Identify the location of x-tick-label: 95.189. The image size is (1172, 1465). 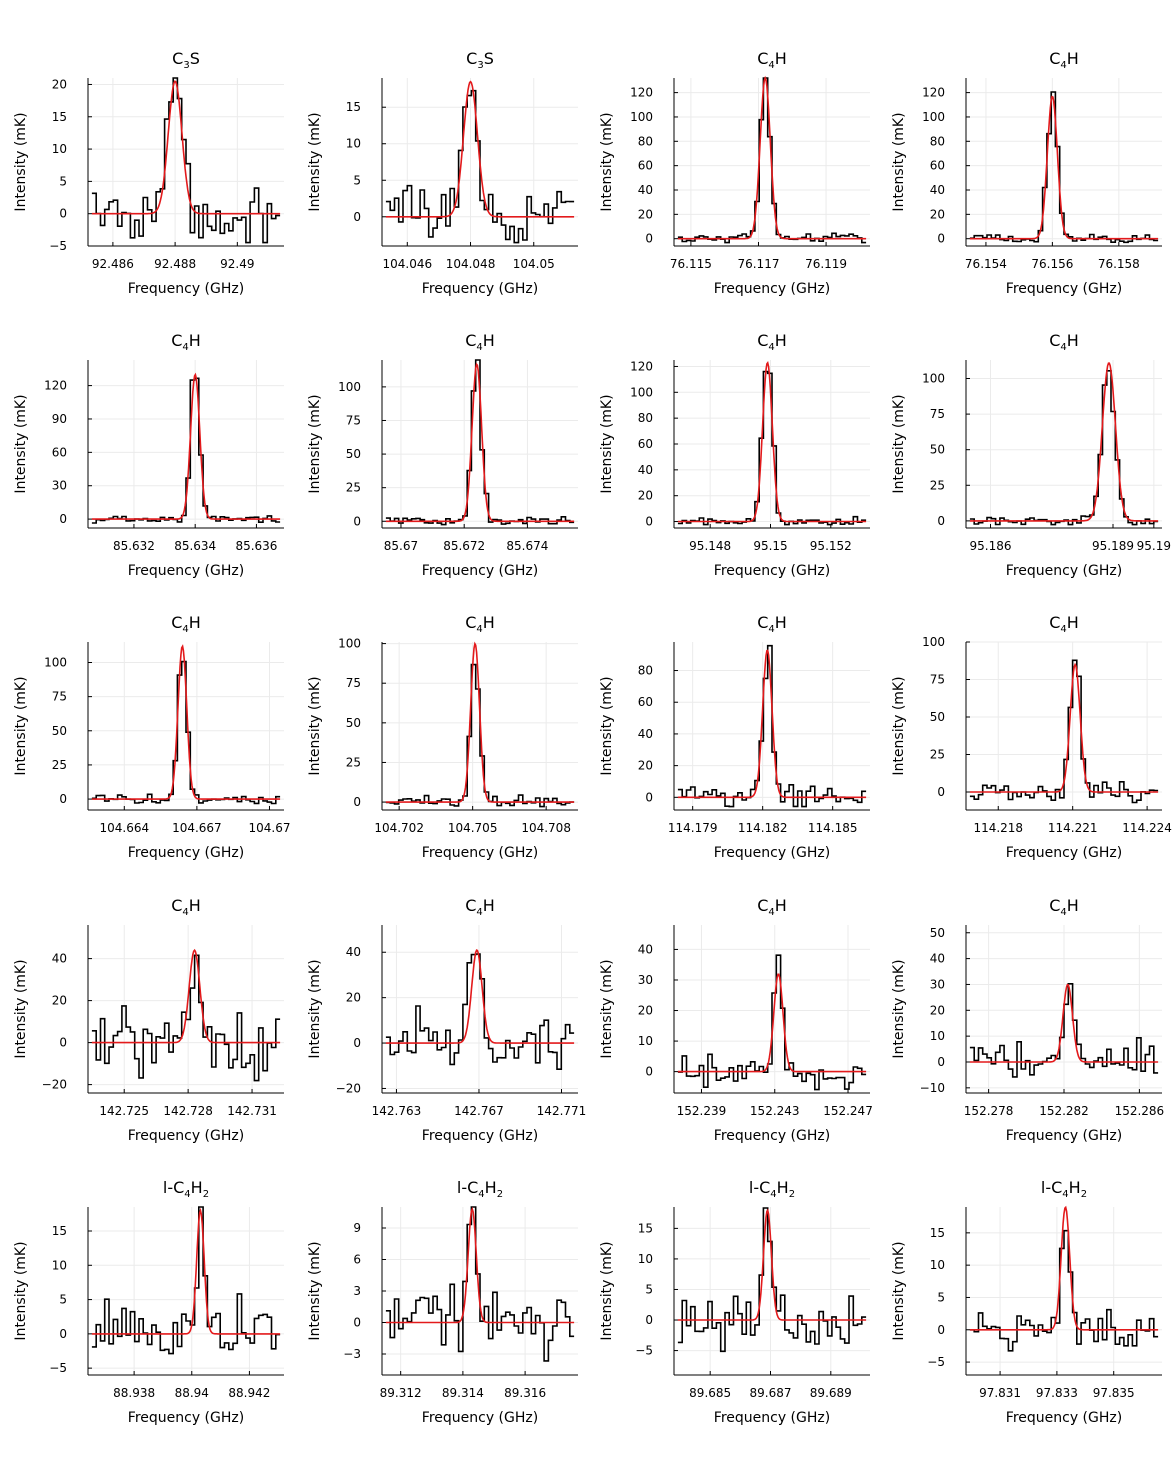
(1113, 546).